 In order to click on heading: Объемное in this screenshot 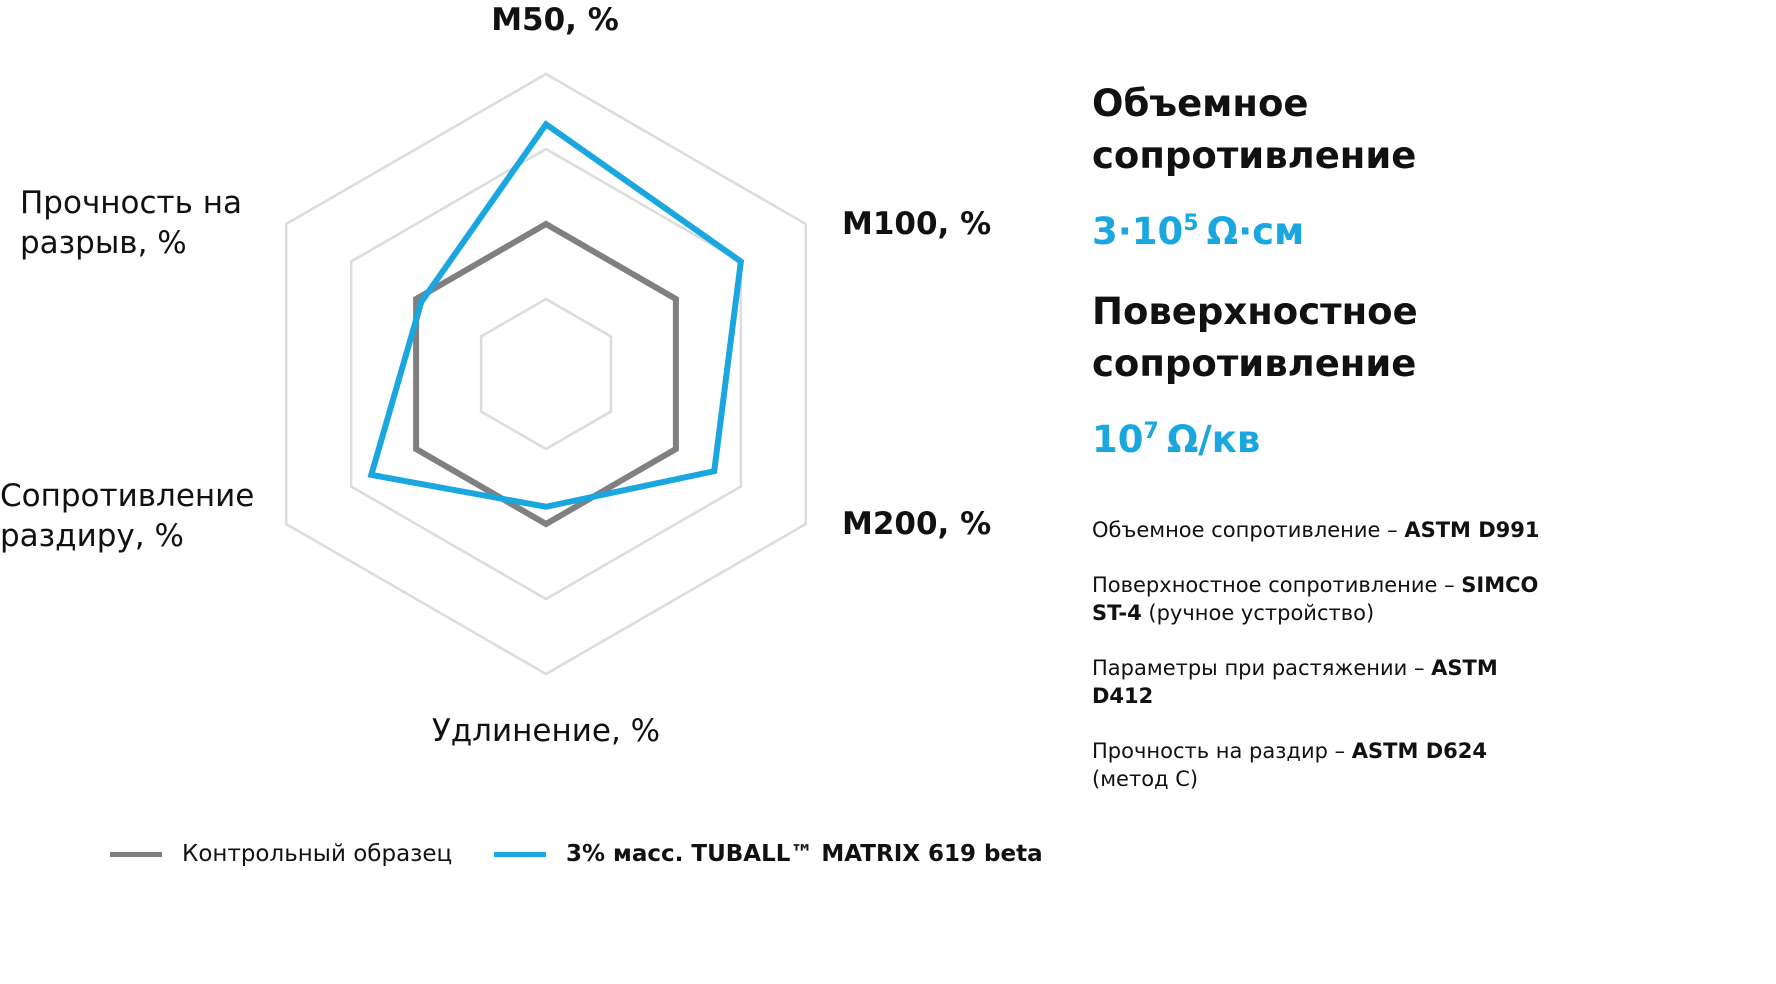, I will do `click(1200, 103)`.